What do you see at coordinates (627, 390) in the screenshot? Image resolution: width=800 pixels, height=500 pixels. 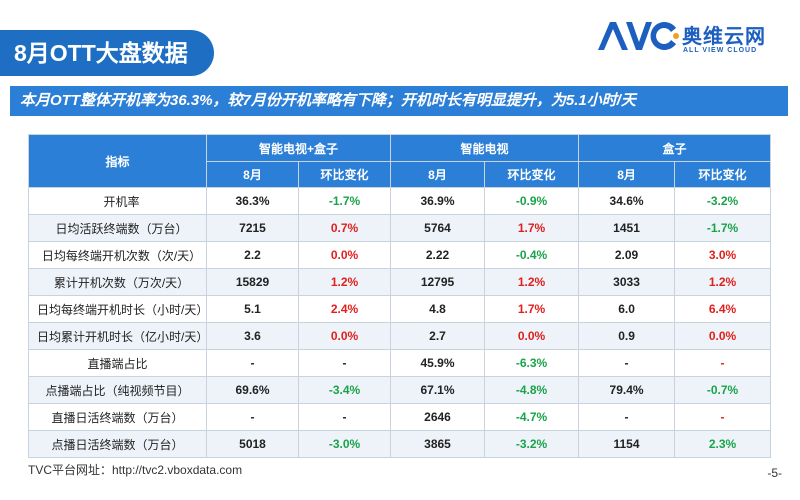 I see `cell-value: 79.4%` at bounding box center [627, 390].